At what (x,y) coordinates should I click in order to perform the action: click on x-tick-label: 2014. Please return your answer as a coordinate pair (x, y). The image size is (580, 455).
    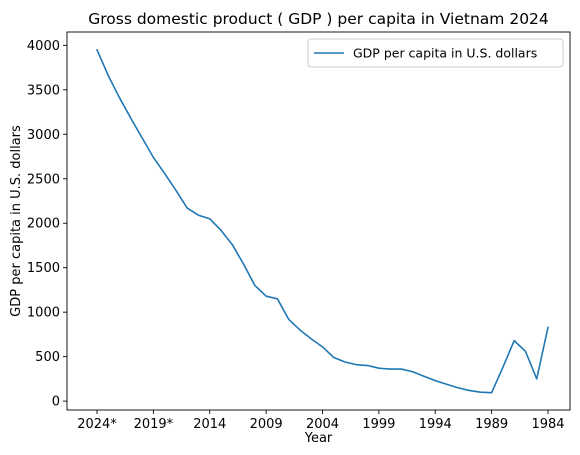
    Looking at the image, I should click on (209, 424).